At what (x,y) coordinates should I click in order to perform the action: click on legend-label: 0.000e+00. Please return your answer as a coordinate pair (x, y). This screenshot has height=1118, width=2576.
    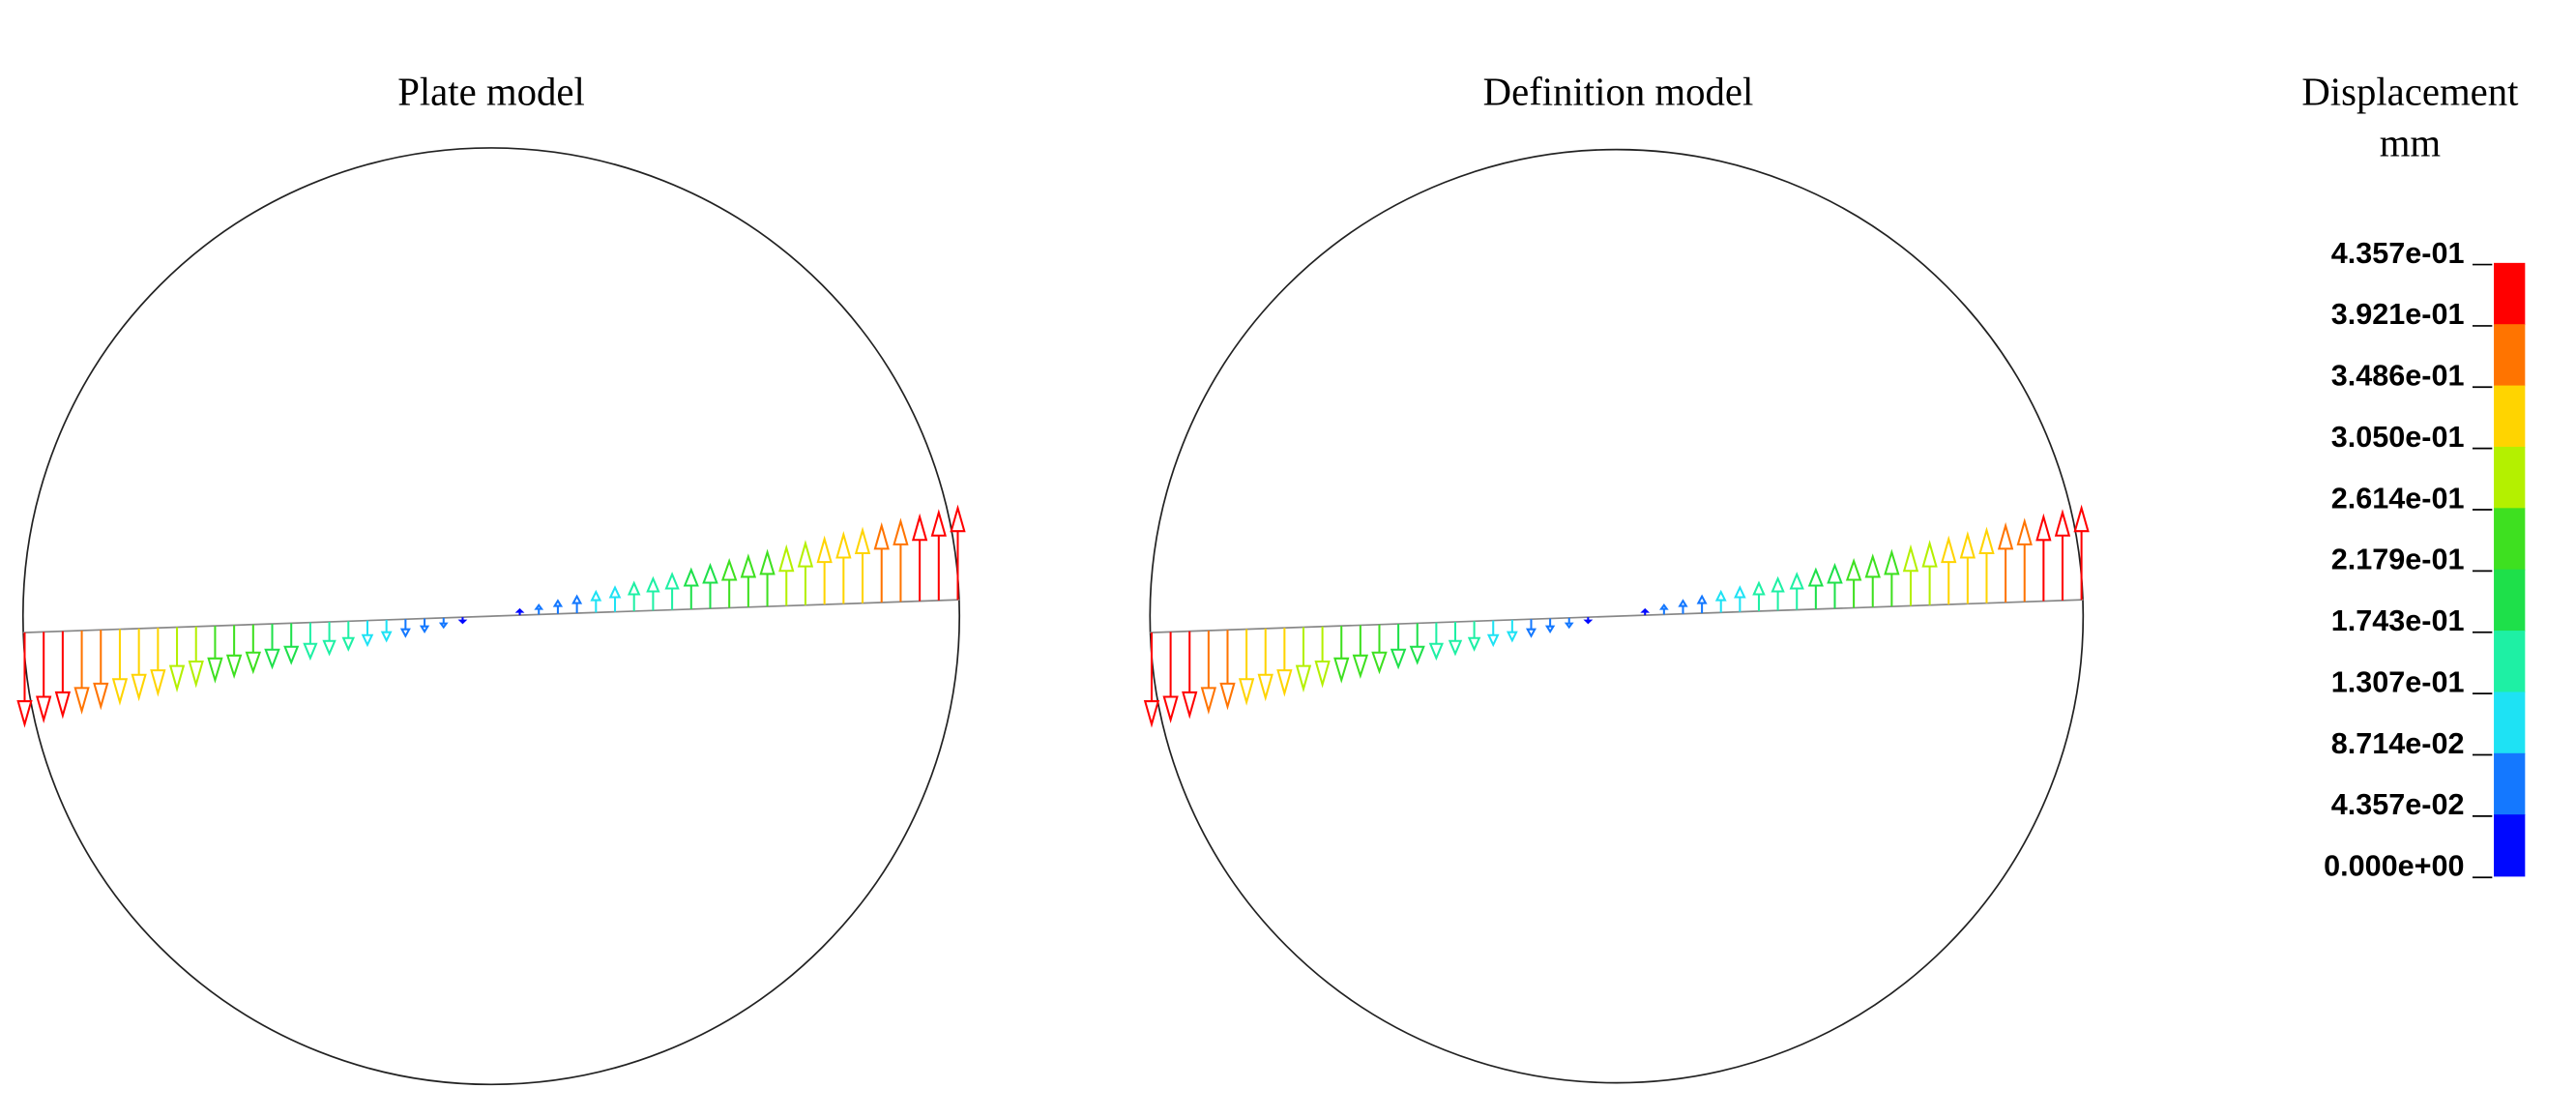
    Looking at the image, I should click on (2394, 866).